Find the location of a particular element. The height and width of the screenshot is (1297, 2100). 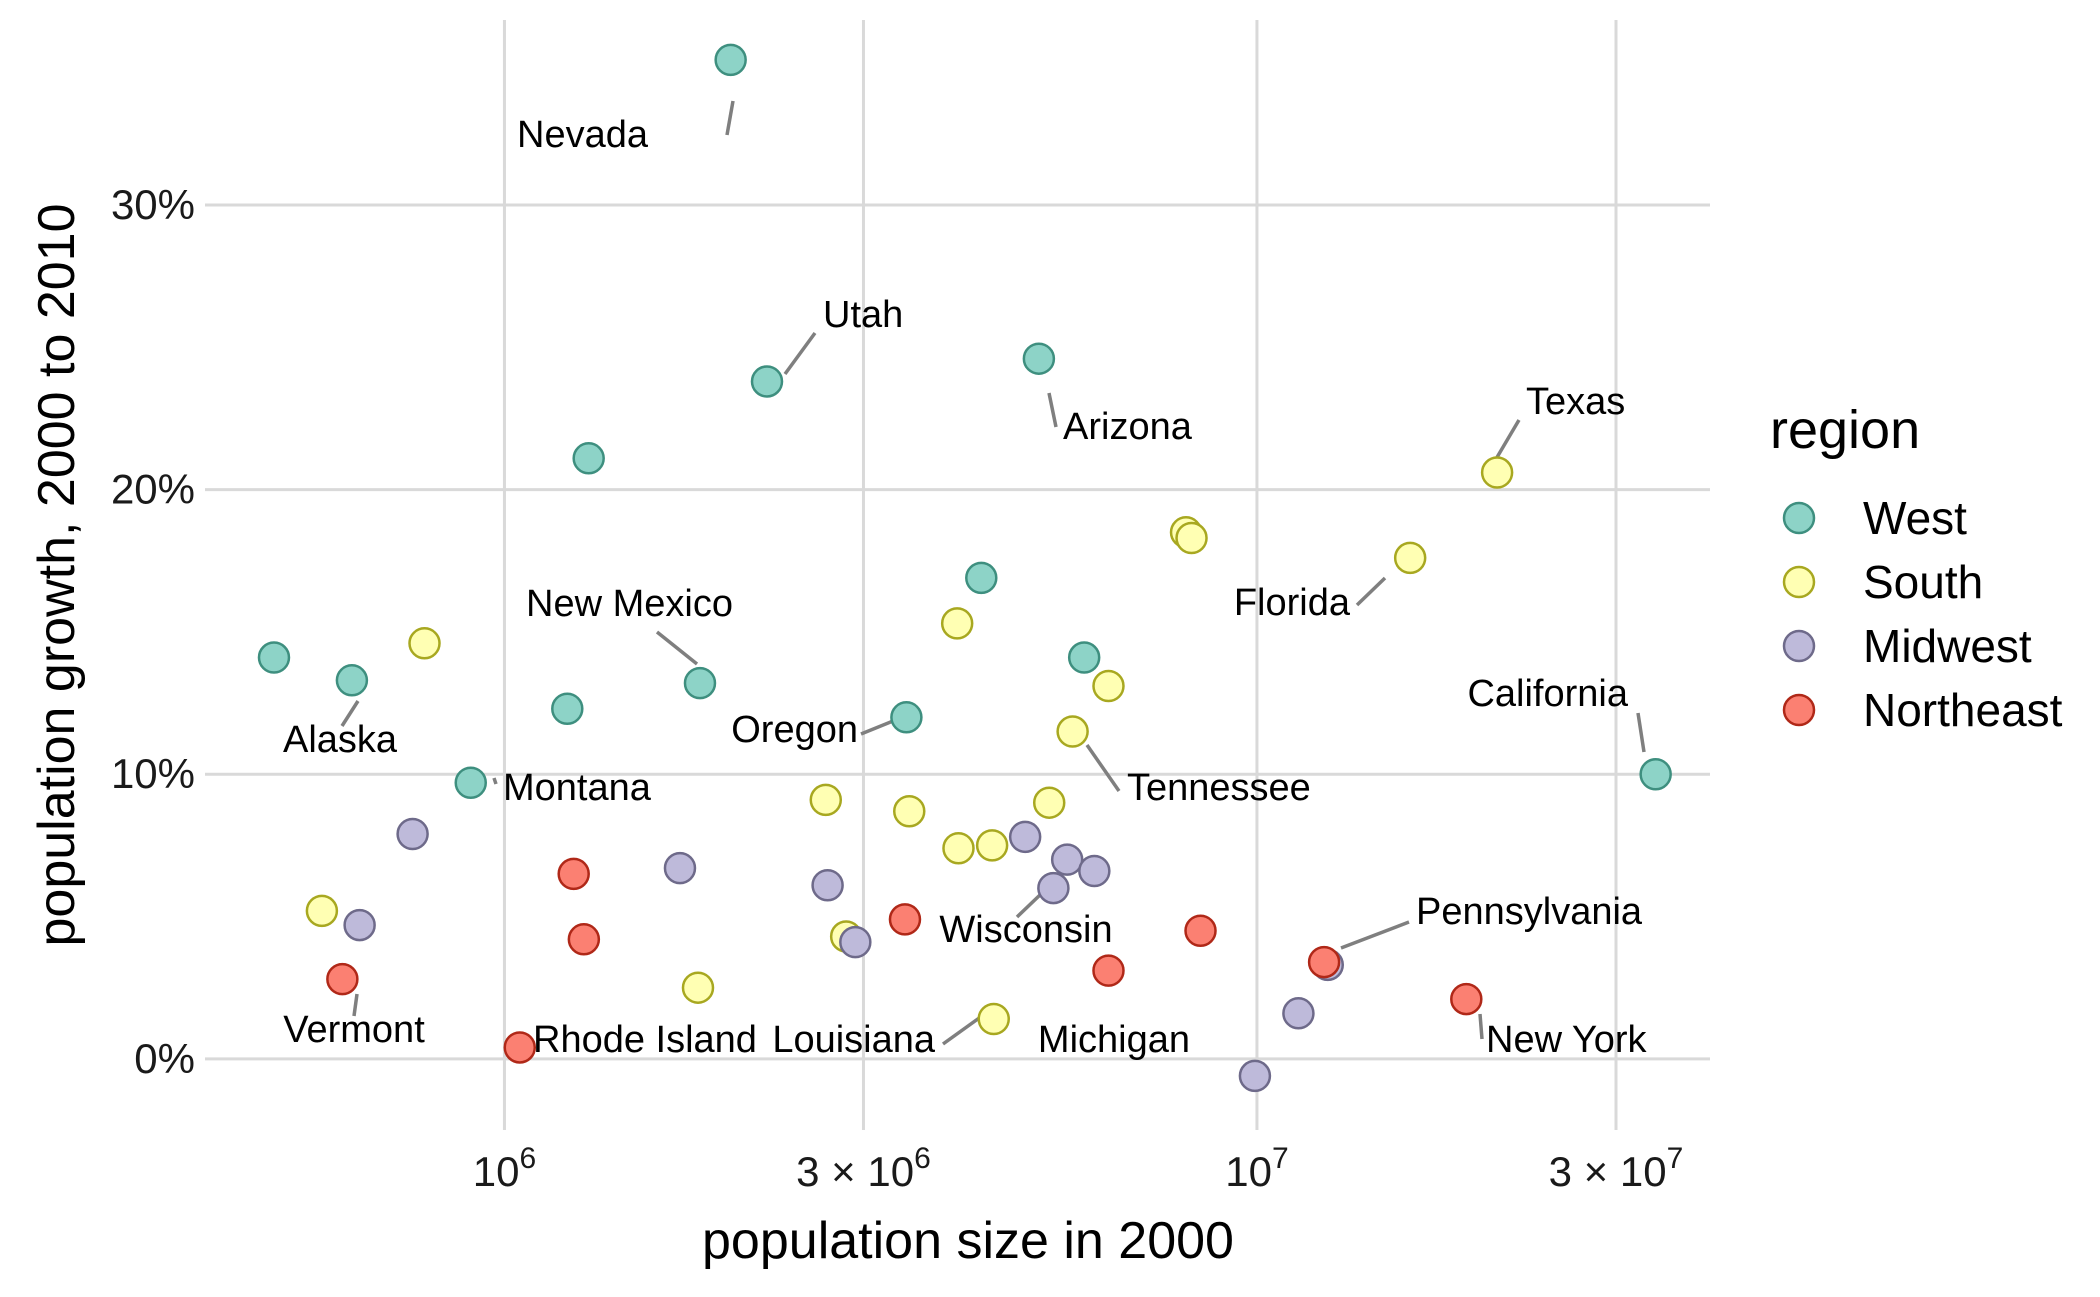

state-label: Rhode Island is located at coordinates (645, 1040).